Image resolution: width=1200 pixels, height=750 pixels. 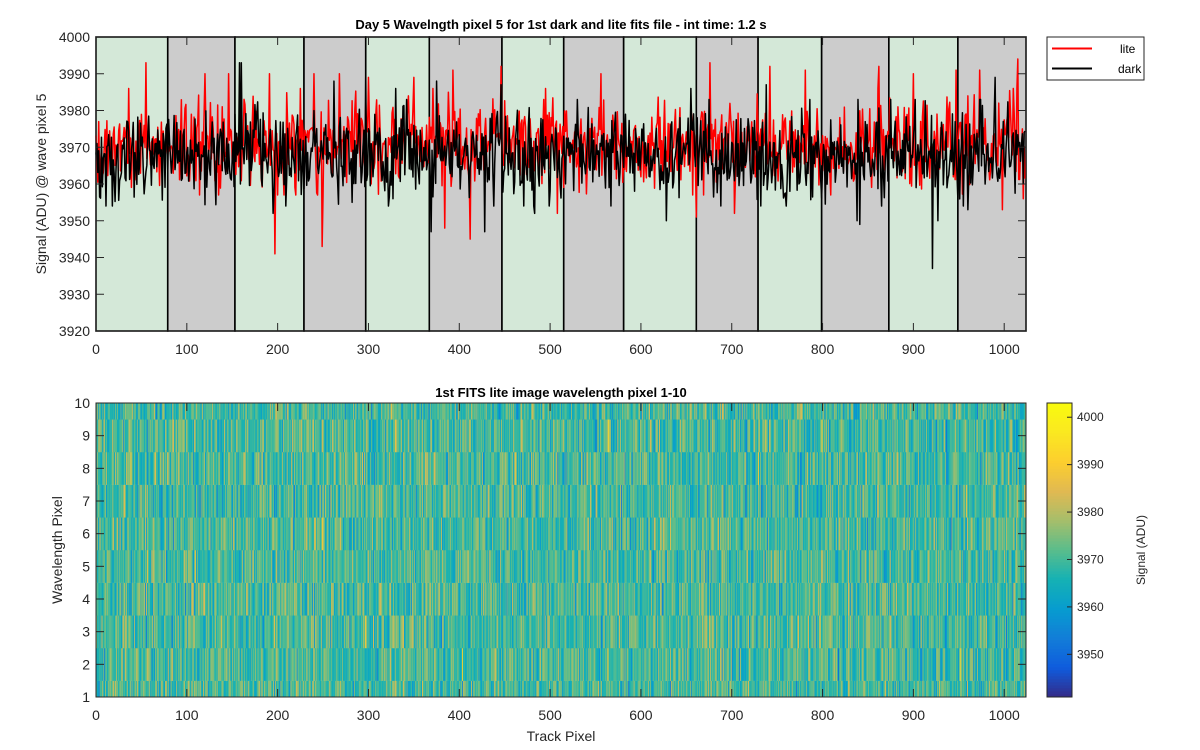 I want to click on x-tick-label: 900, so click(x=914, y=349).